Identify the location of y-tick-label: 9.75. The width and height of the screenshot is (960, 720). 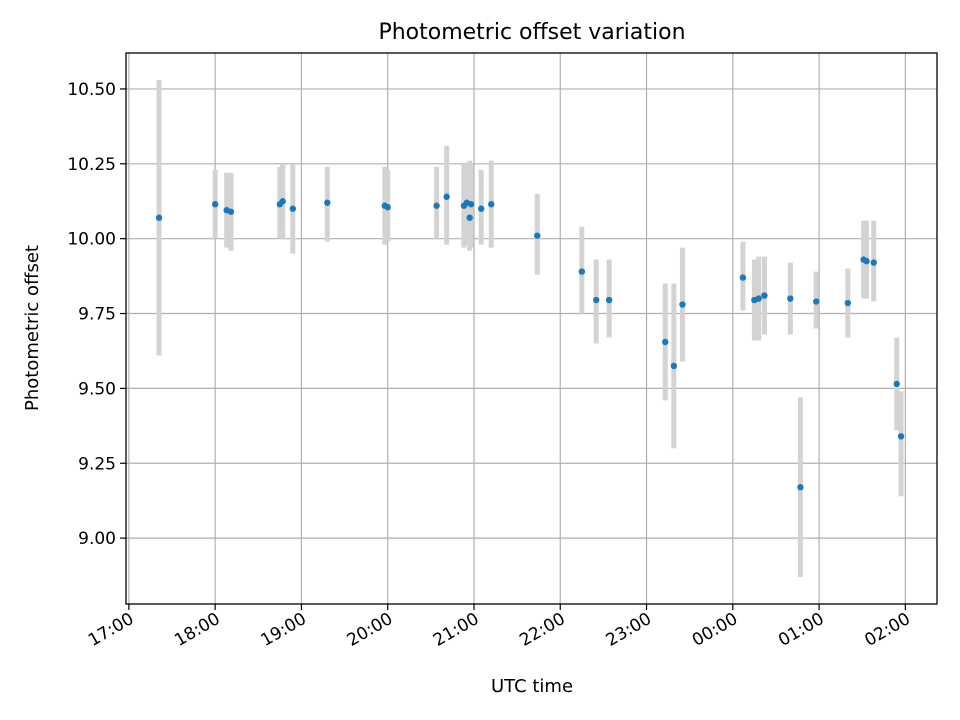
(97, 315).